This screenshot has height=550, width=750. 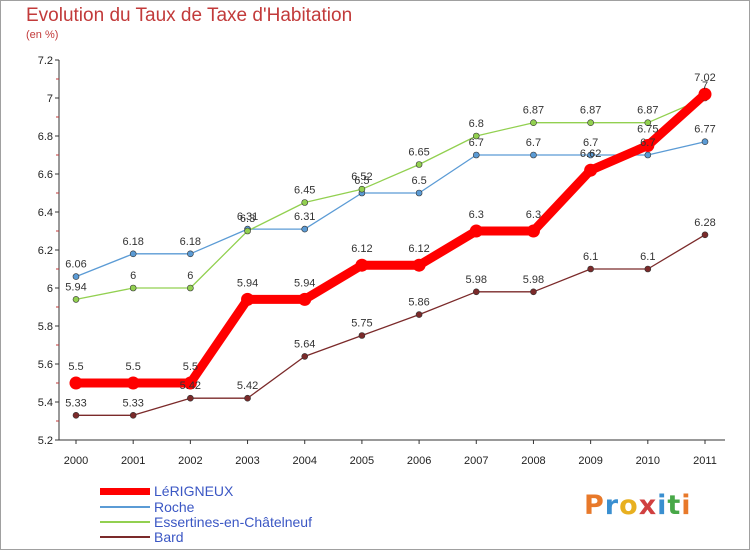 I want to click on data-label: 6.3, so click(x=247, y=219).